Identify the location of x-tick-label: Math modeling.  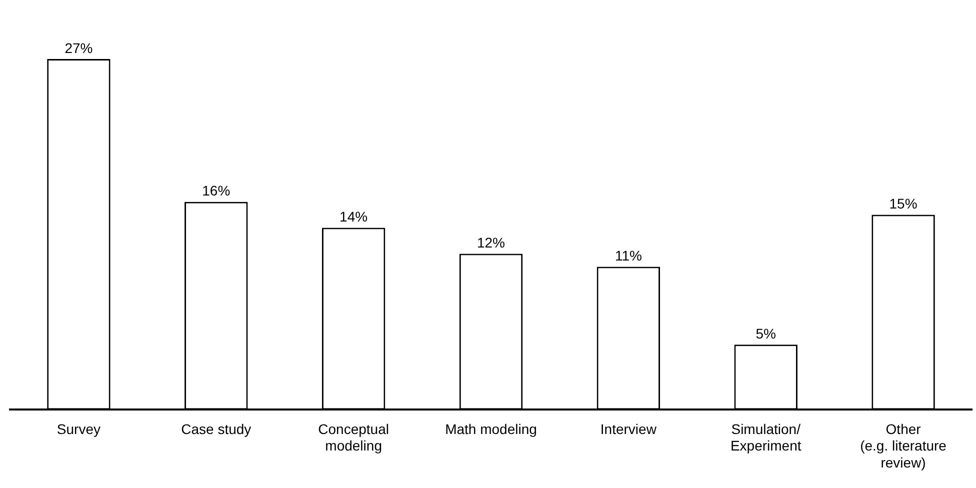
(491, 428).